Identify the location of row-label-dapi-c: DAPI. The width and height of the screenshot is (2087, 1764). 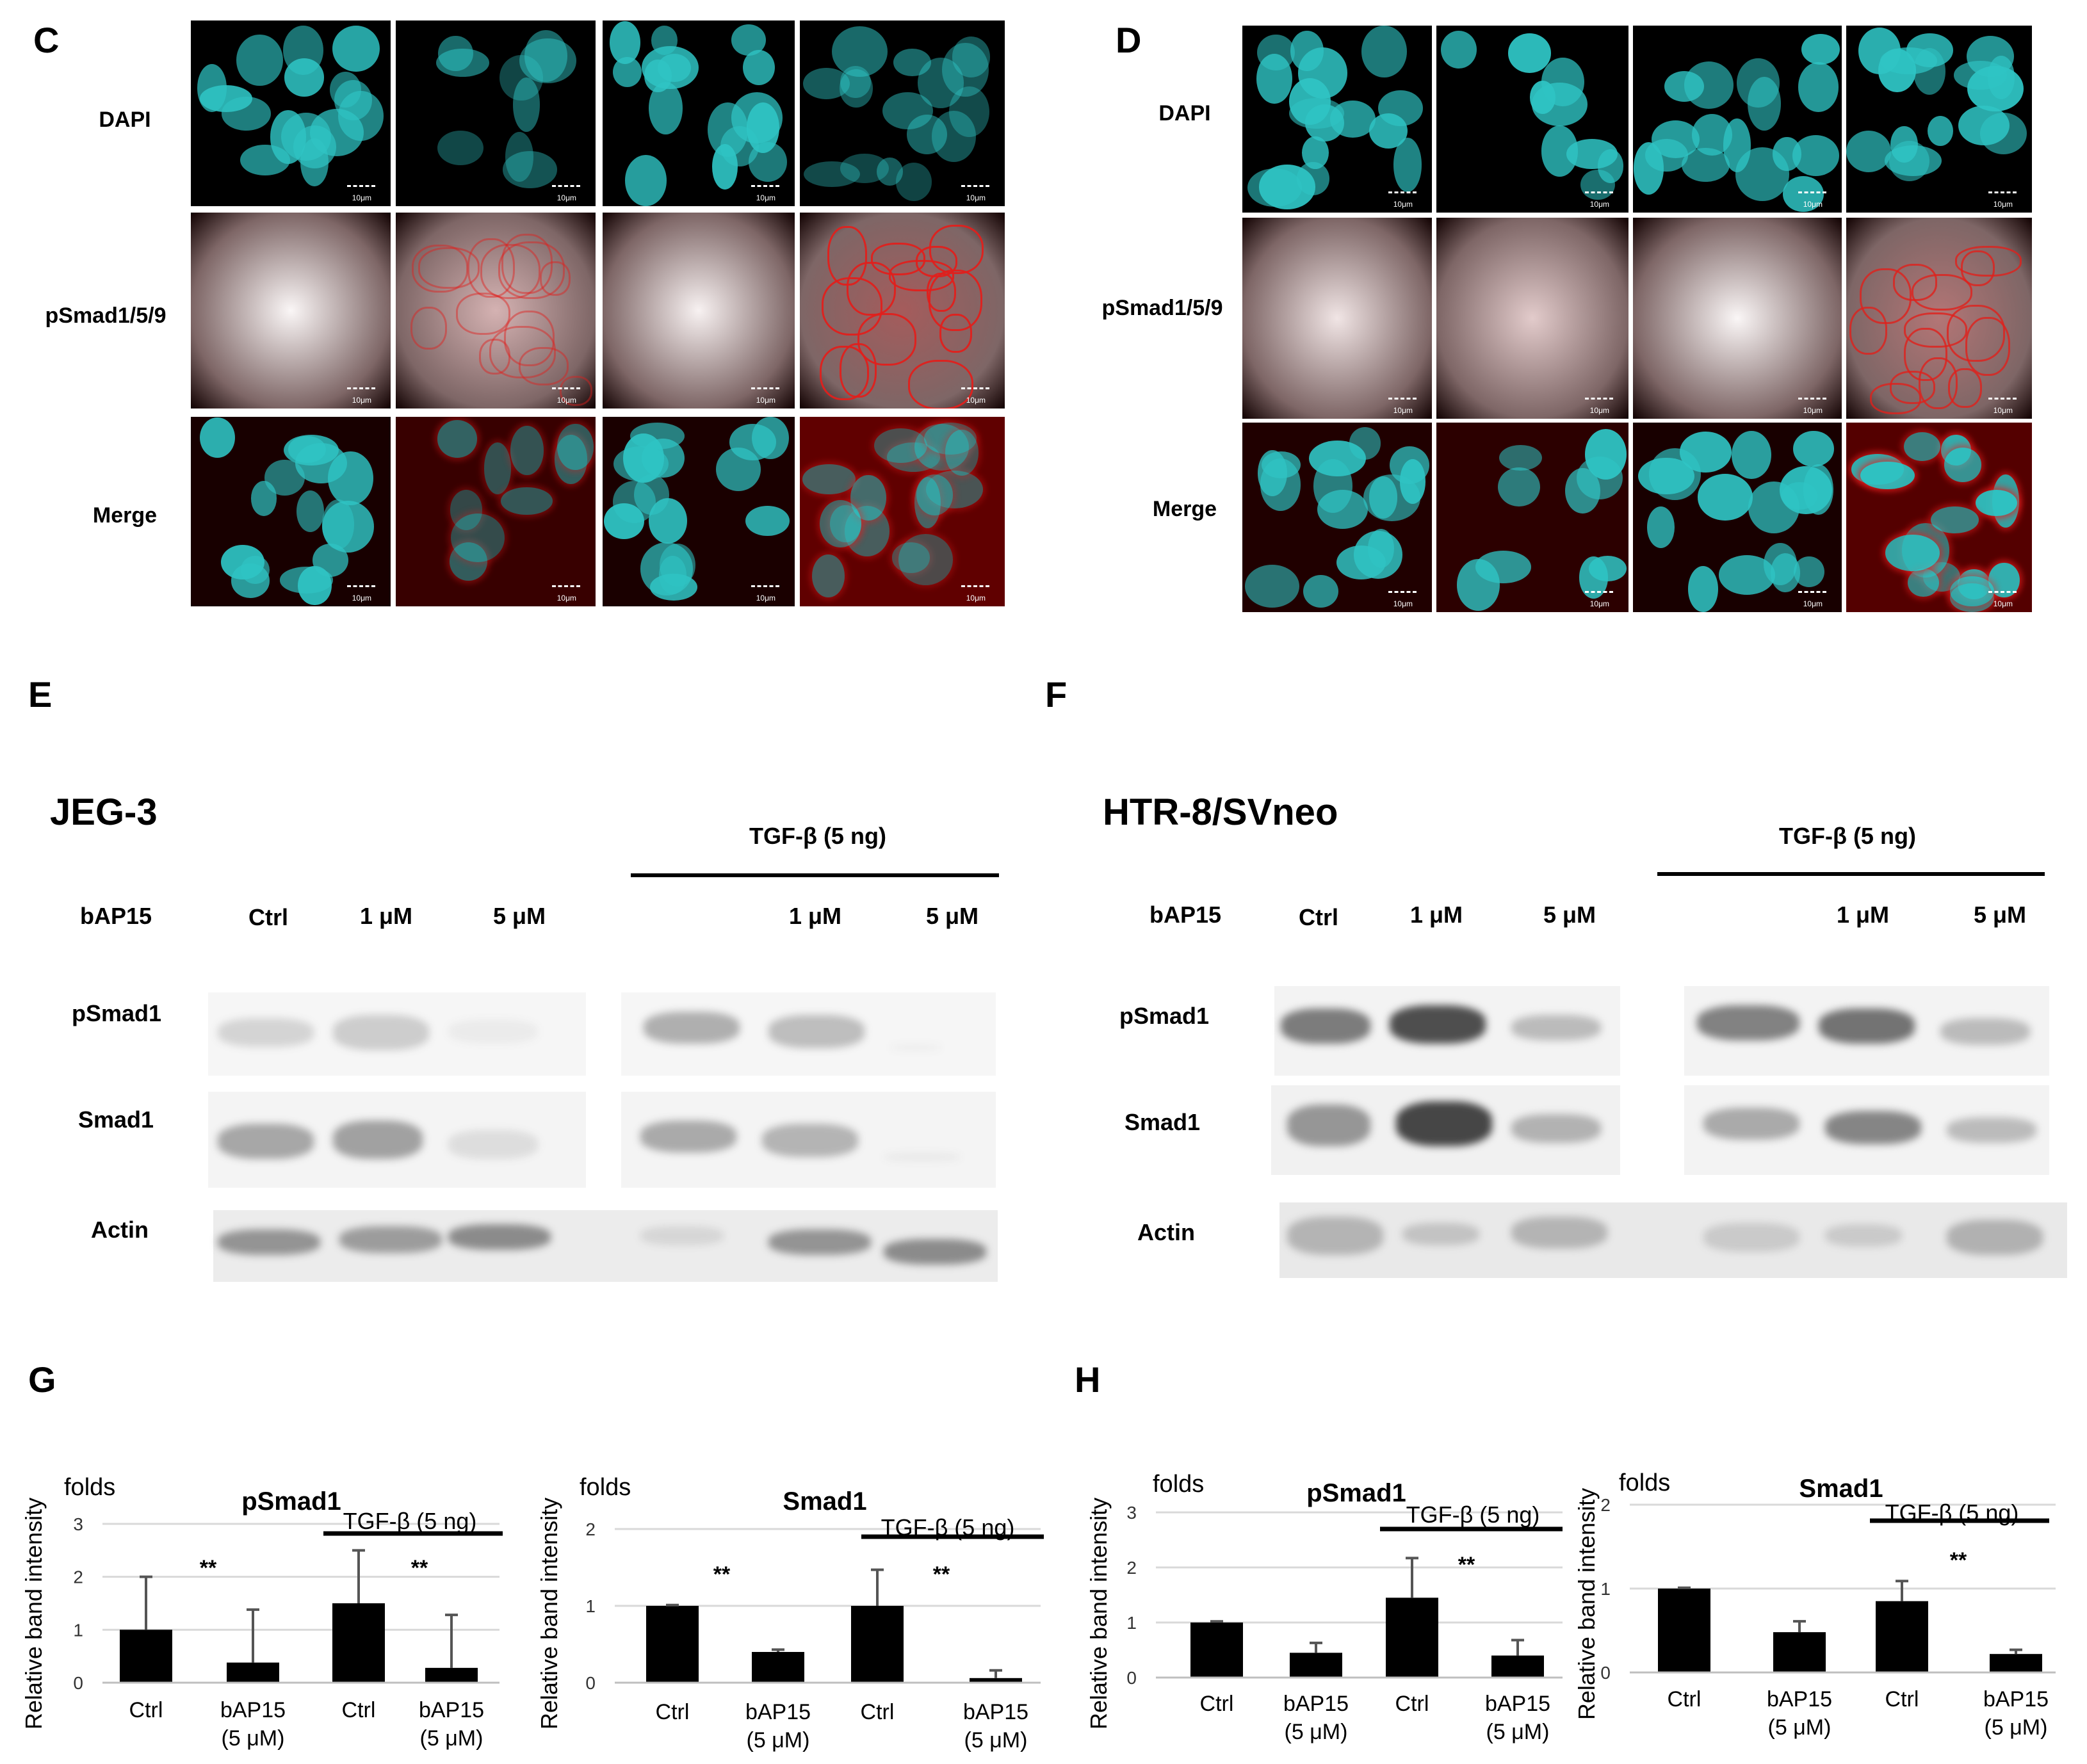
(125, 120).